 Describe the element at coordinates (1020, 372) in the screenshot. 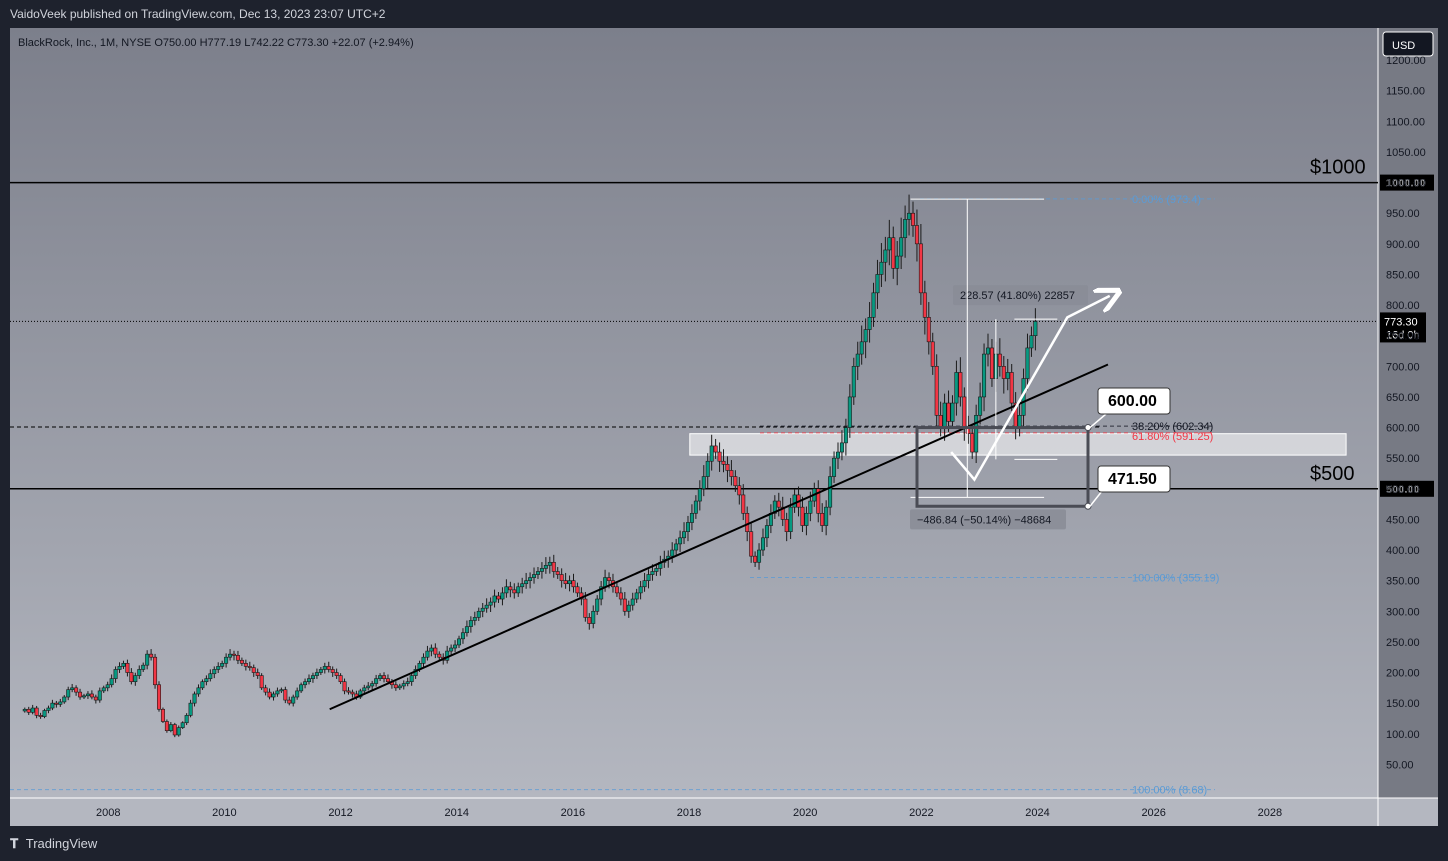

I see `measure-tool-0: 228.57 (41.80%) 22857` at that location.